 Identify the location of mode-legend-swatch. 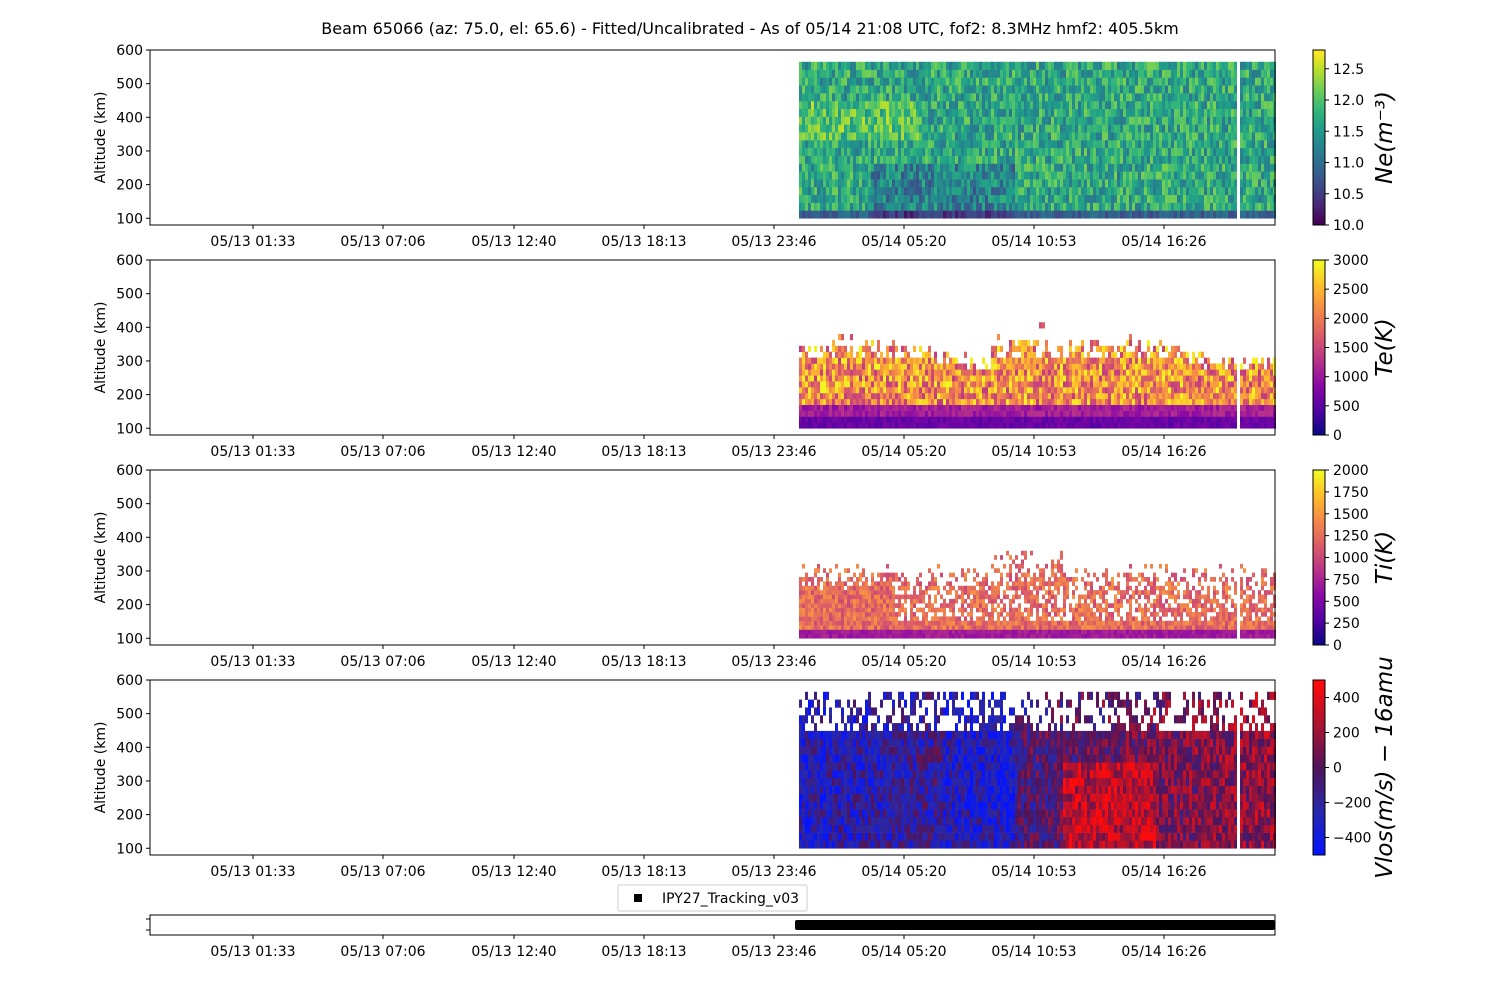
(638, 898).